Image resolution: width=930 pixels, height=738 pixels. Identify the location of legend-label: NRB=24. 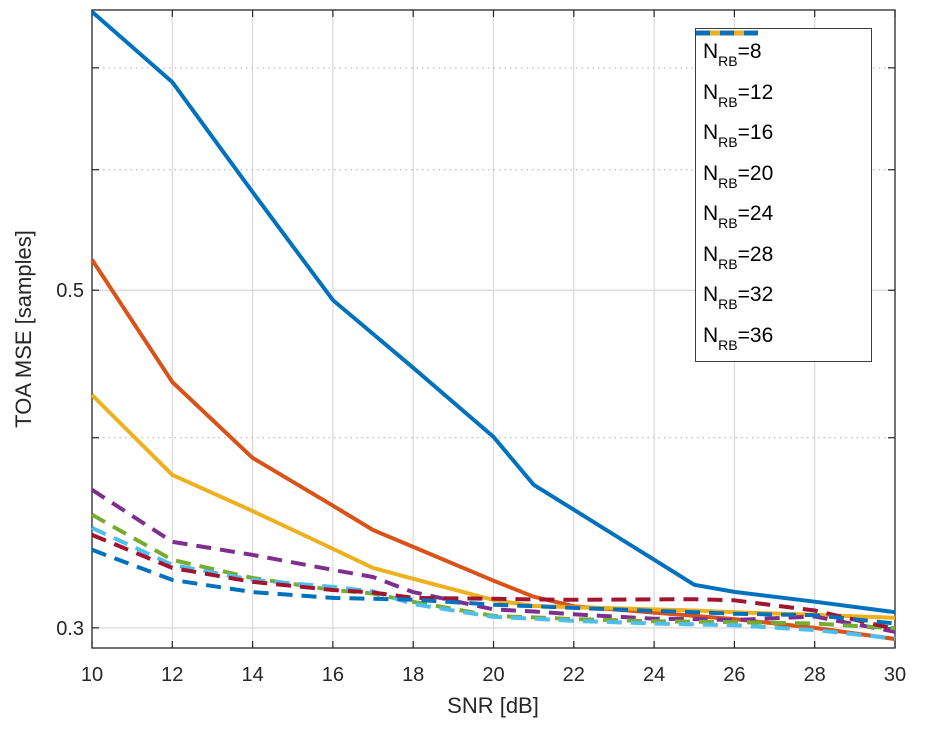
(738, 217).